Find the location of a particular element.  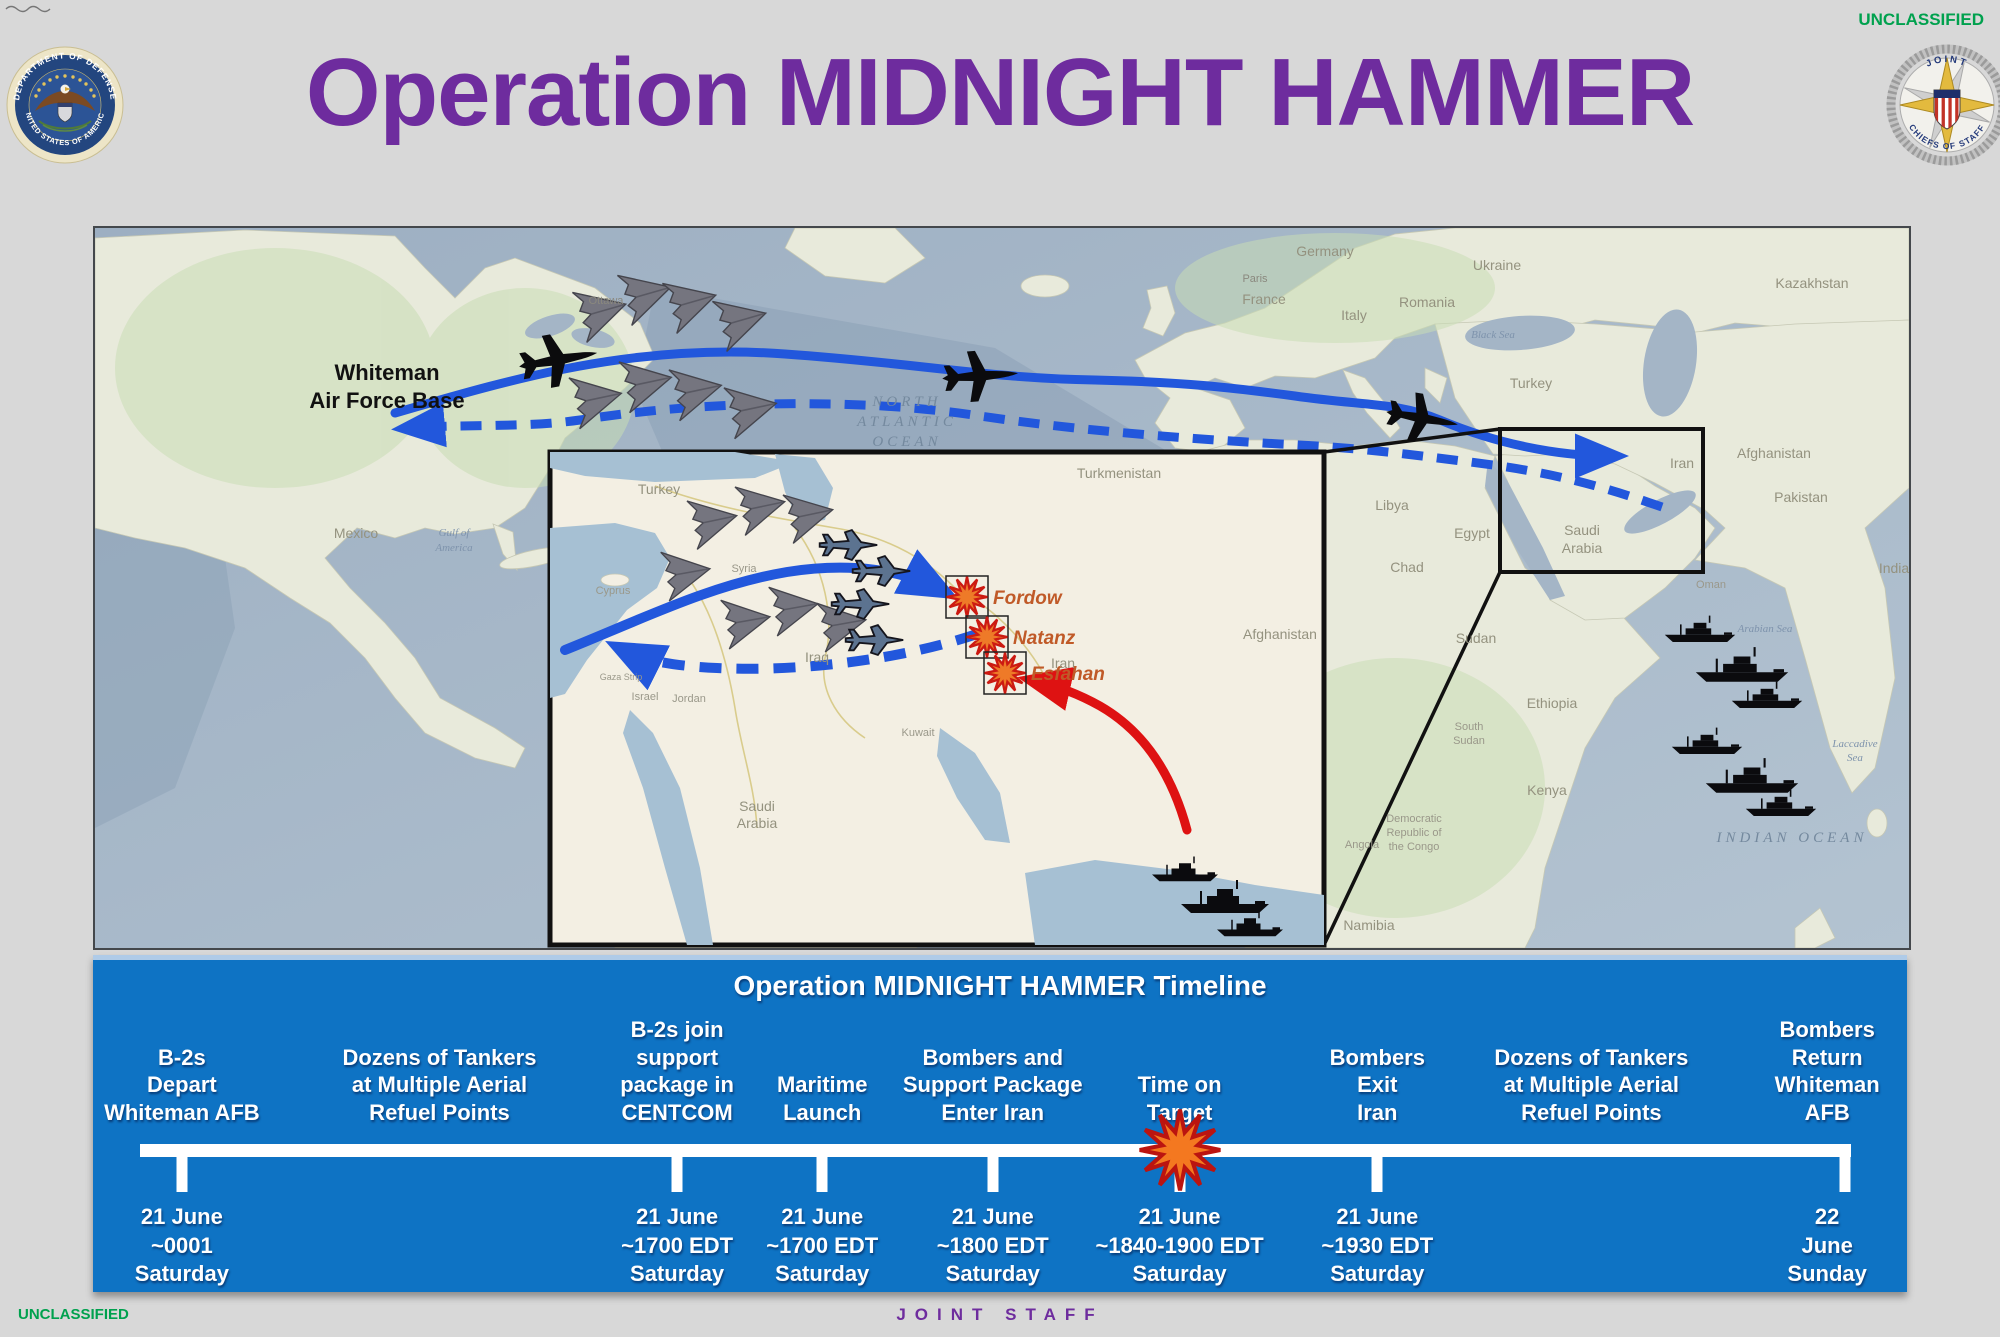

map-label-oman: Oman is located at coordinates (1711, 585).